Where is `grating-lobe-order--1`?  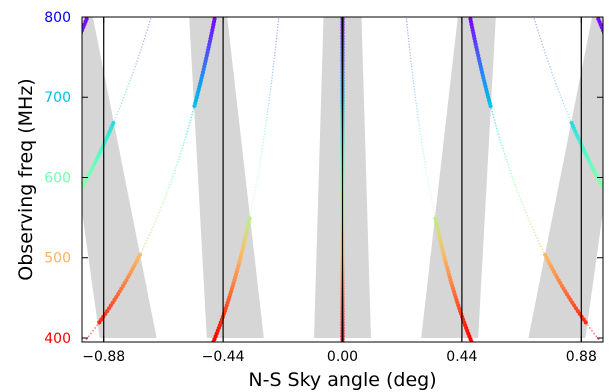 grating-lobe-order--1 is located at coordinates (245, 180).